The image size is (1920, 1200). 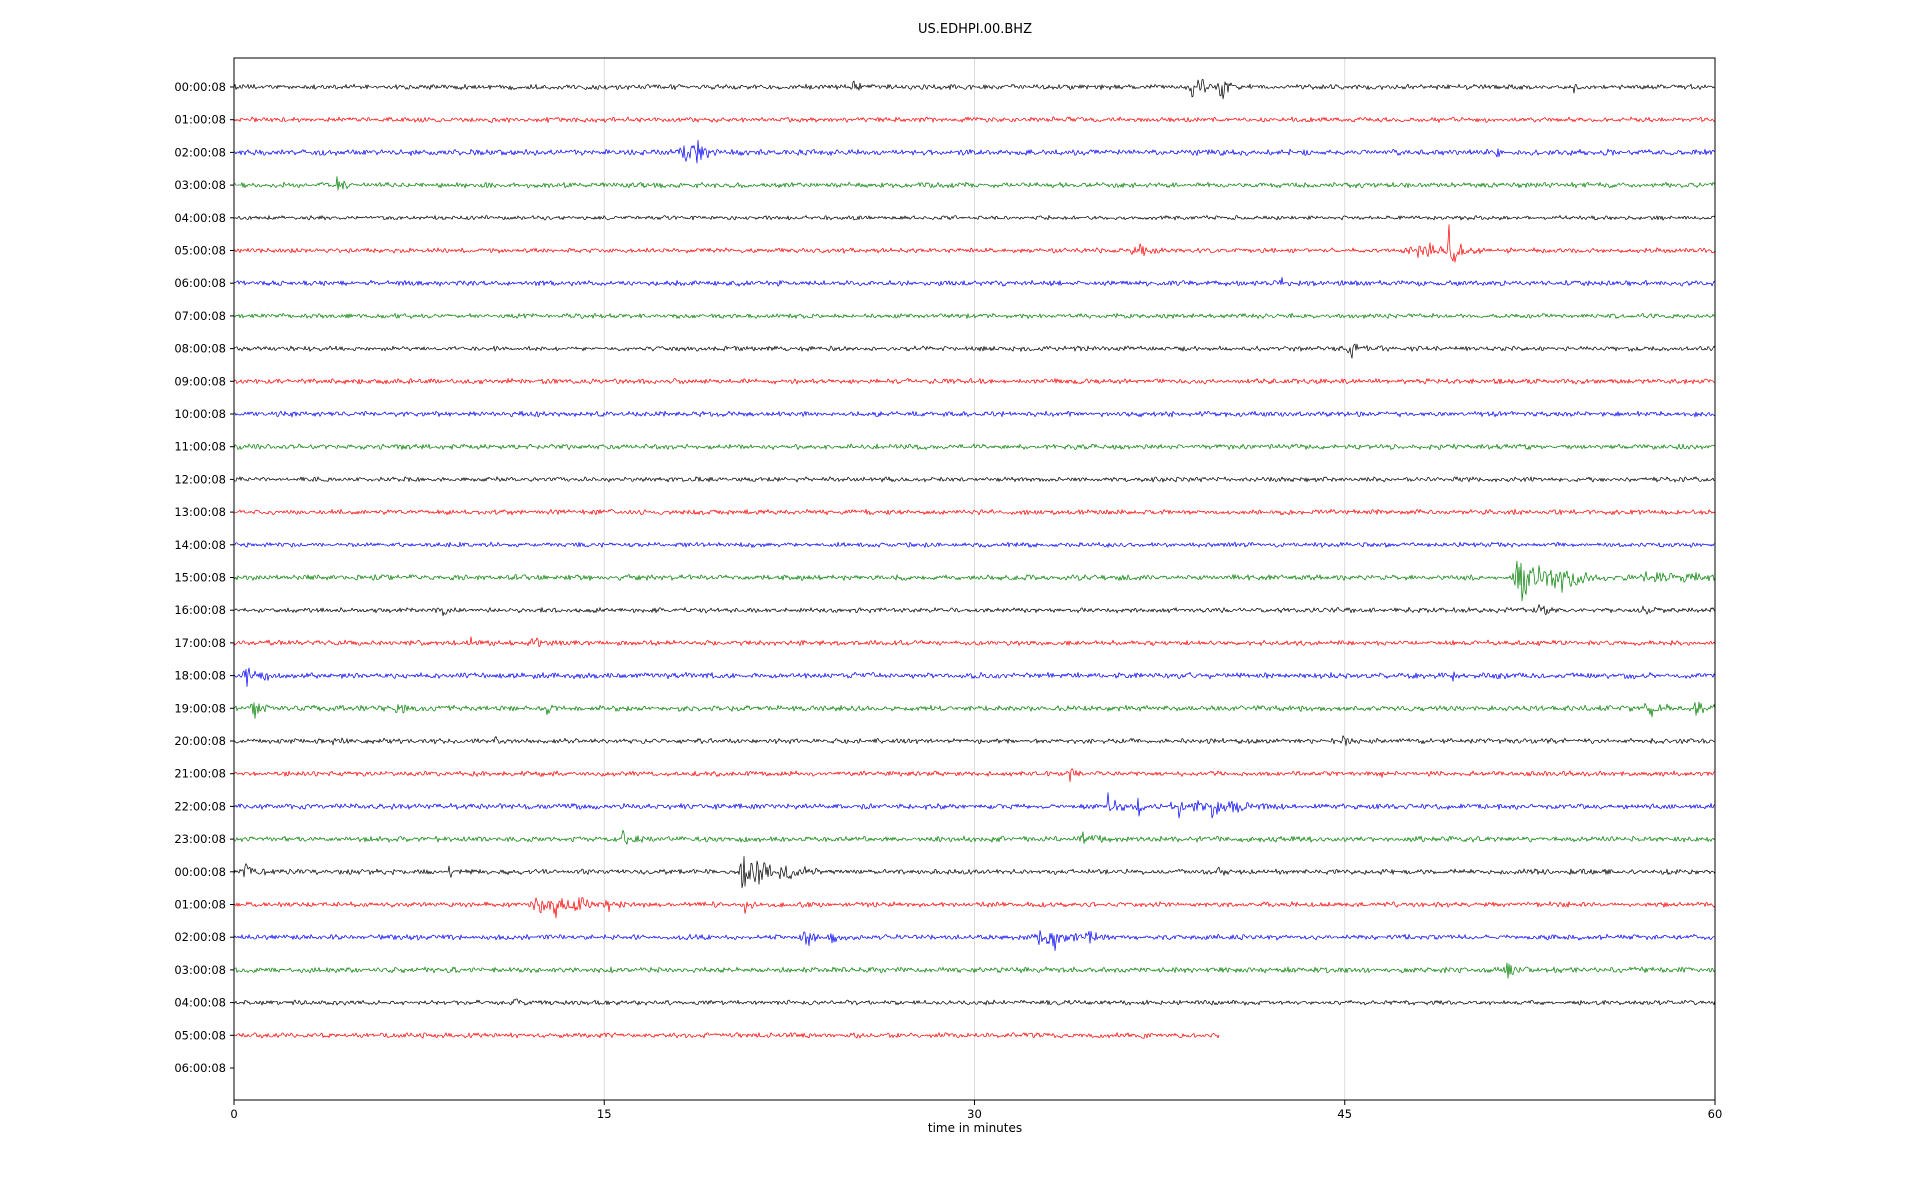 I want to click on row-label-14: 14:00:08, so click(x=200, y=545).